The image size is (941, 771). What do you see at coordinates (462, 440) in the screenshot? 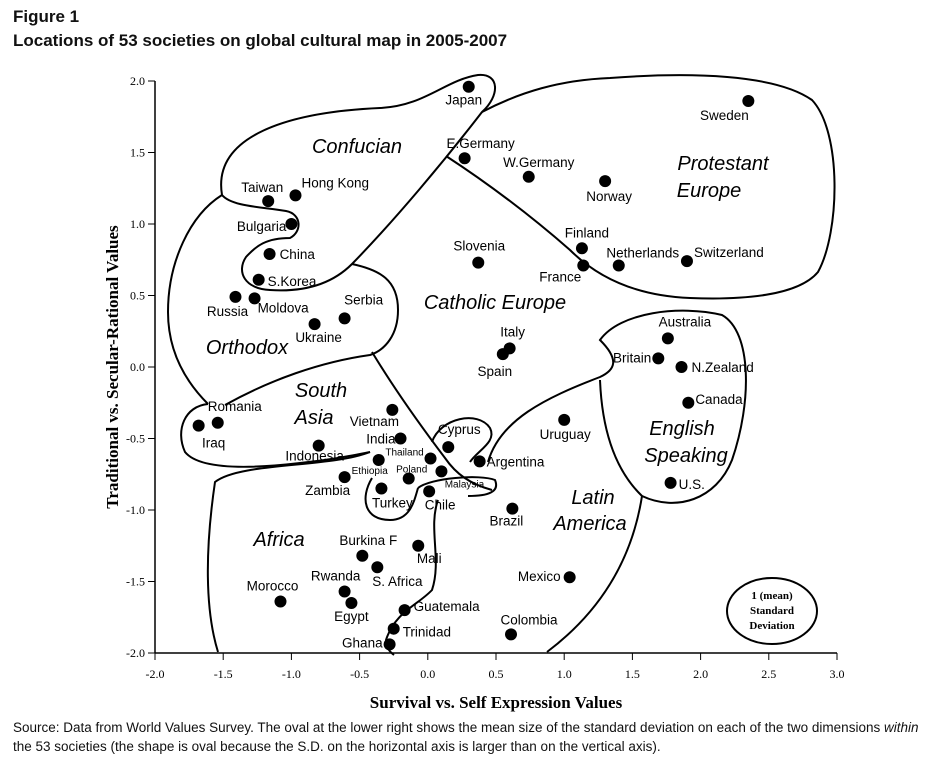
I see `boundary-cyprus` at bounding box center [462, 440].